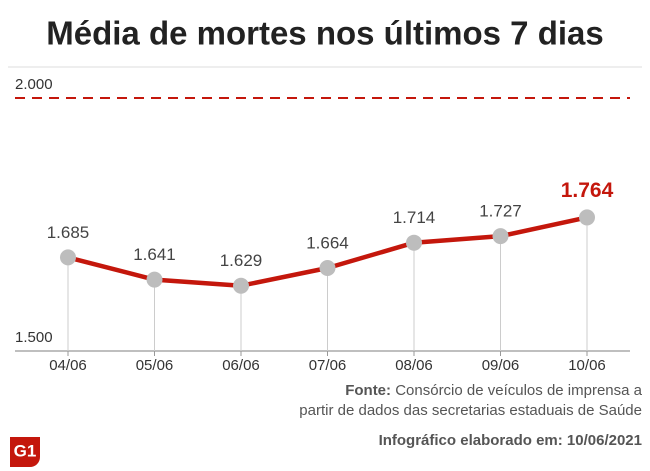  What do you see at coordinates (518, 390) in the screenshot?
I see `source-text: Consórcio de veículos de imprensa a` at bounding box center [518, 390].